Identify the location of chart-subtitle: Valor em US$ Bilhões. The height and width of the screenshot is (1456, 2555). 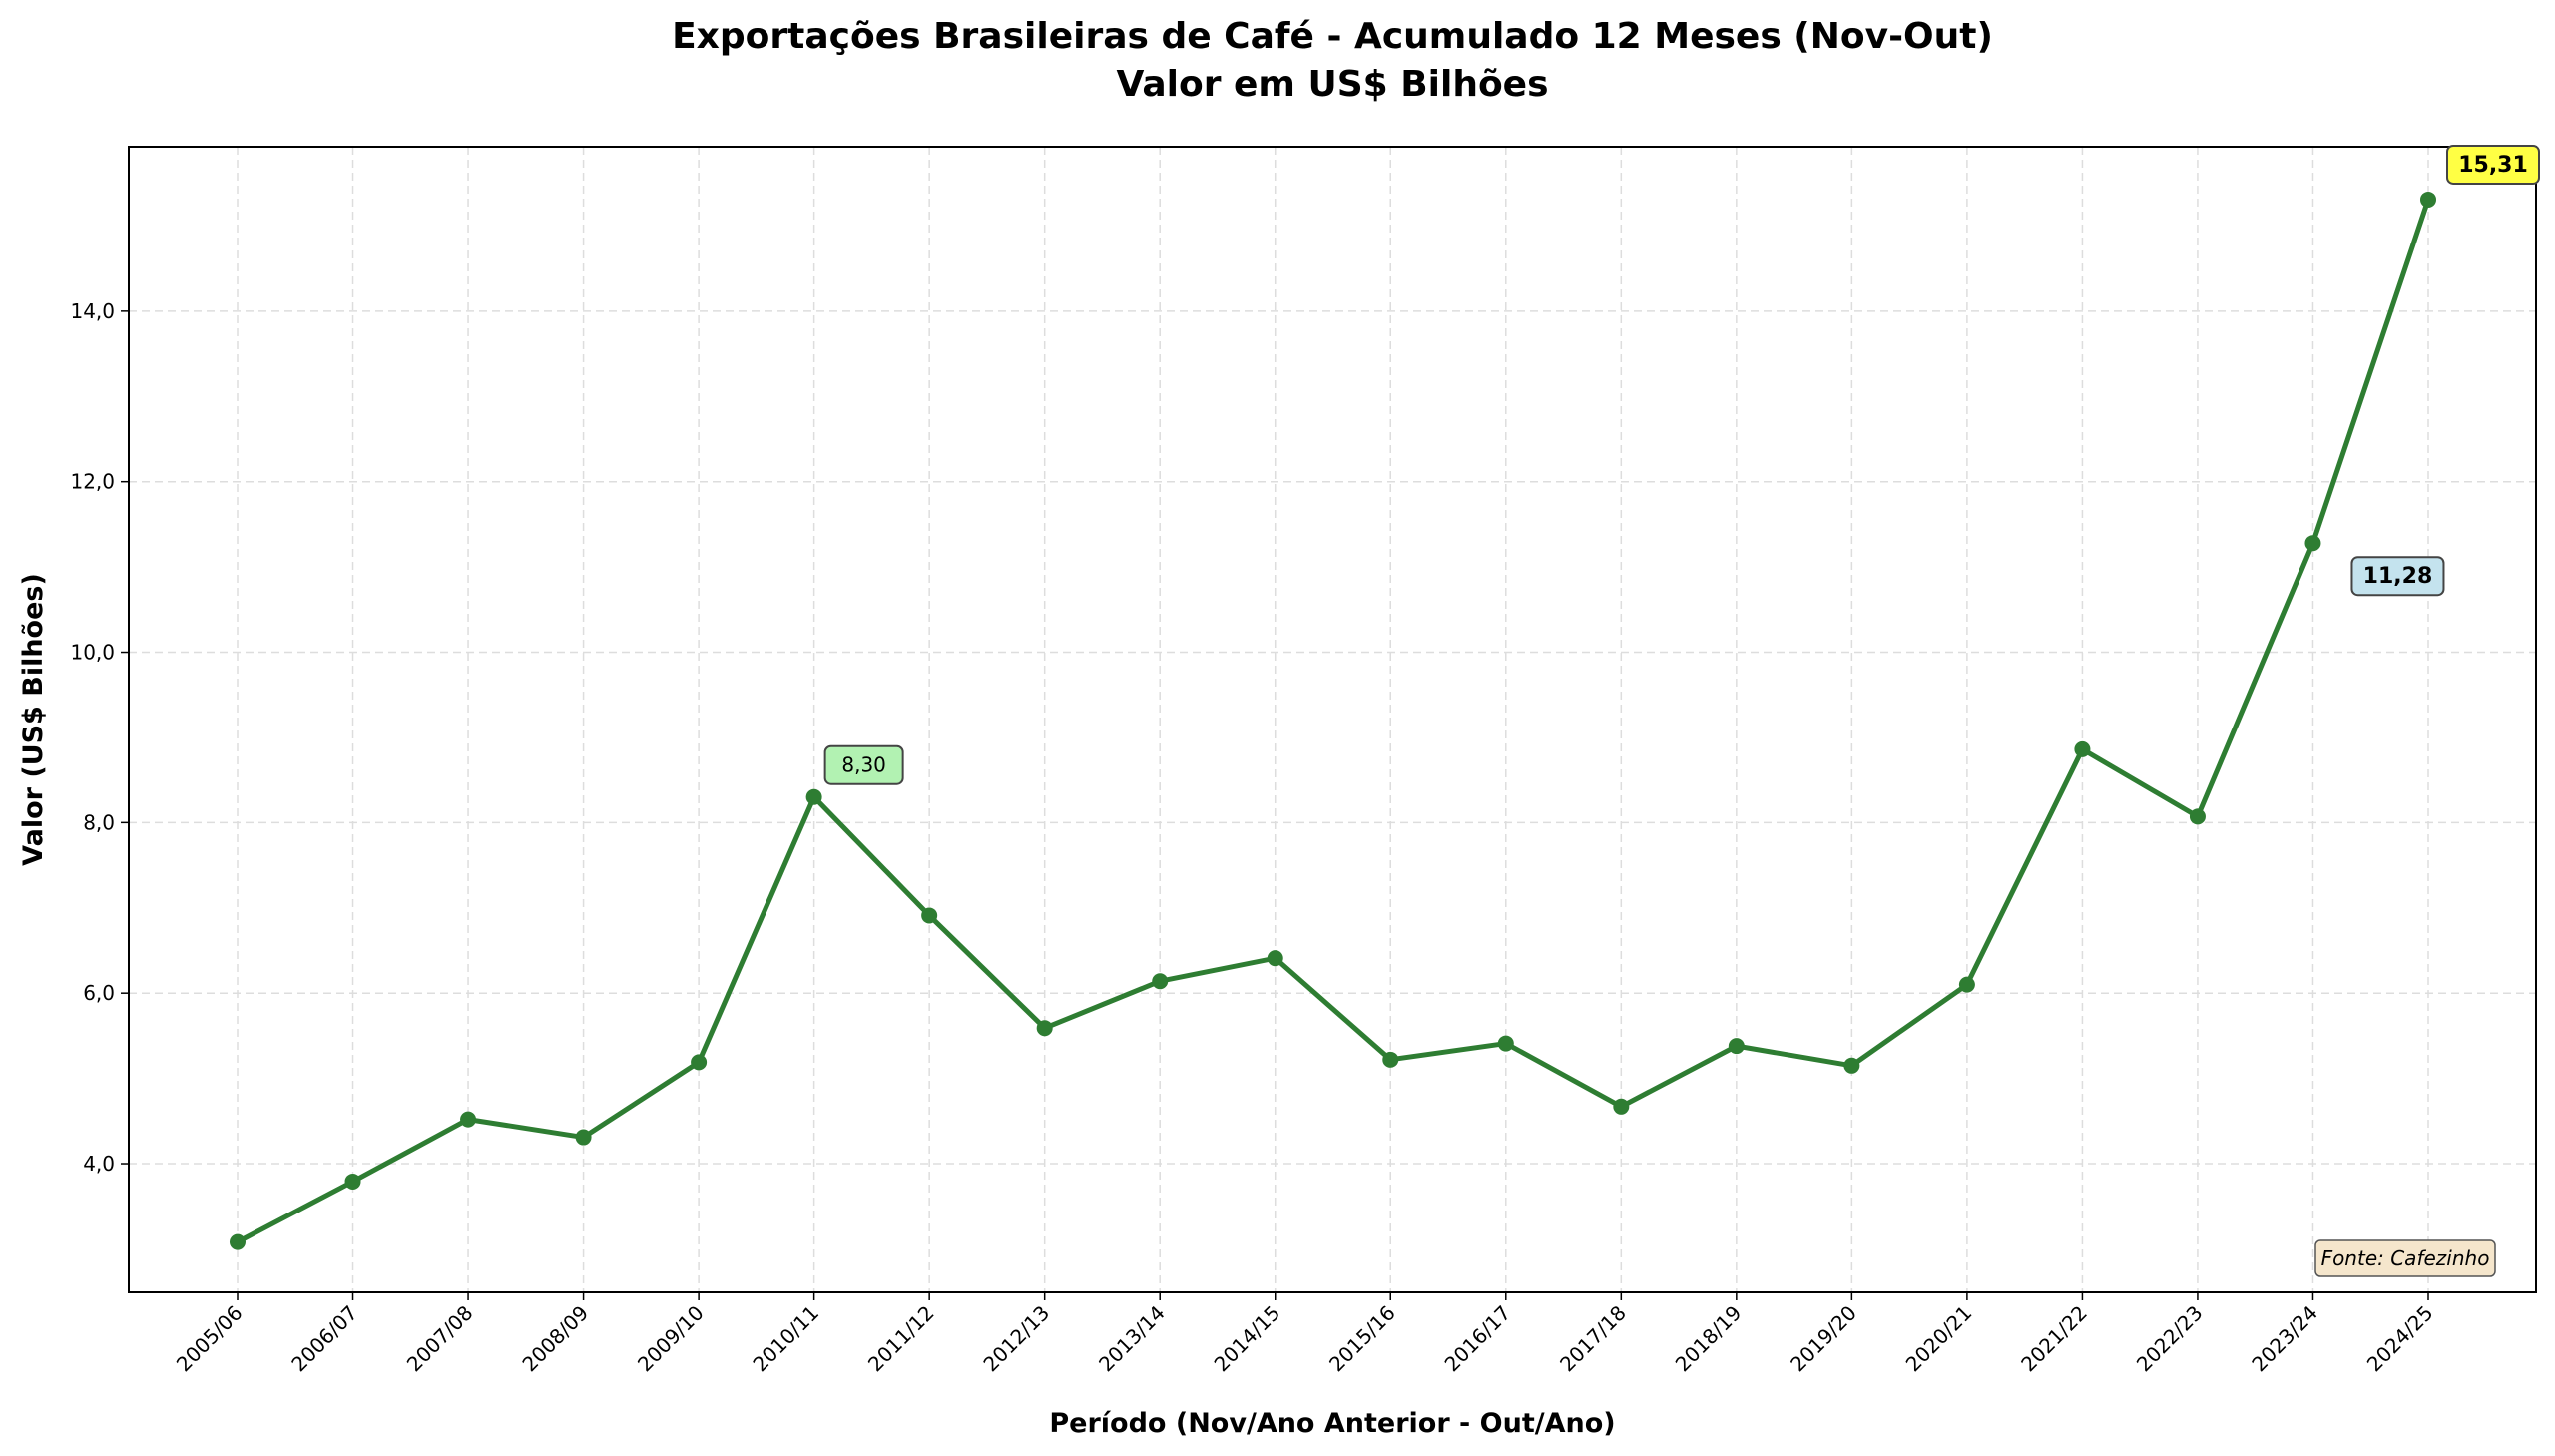
(1332, 84).